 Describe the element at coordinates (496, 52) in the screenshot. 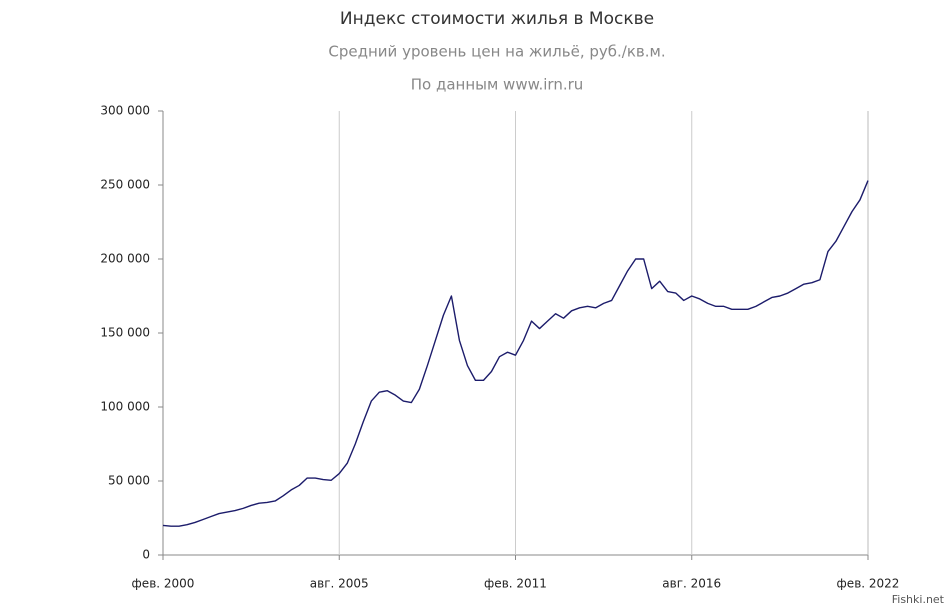

I see `chart-subtitle: Средний уровень цен на жильё, руб./кв.м.` at that location.